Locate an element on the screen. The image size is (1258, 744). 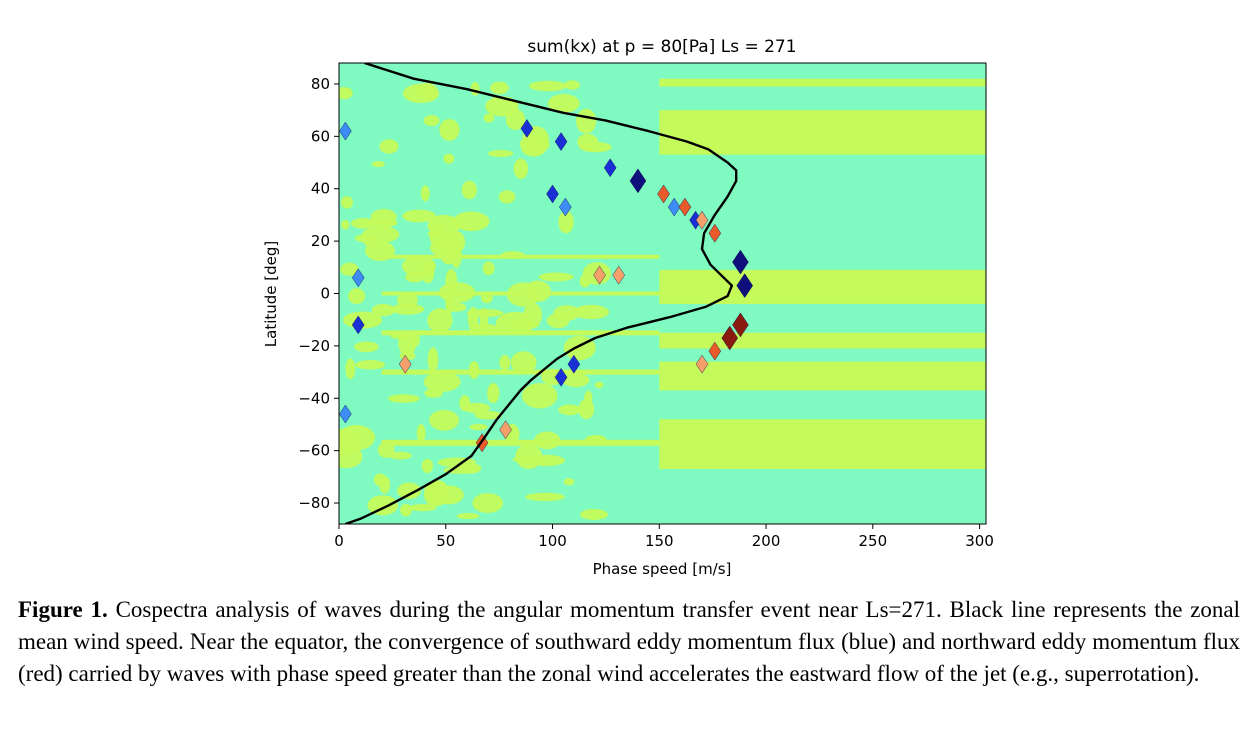
x-axis-label: Phase speed [m/s] is located at coordinates (662, 569).